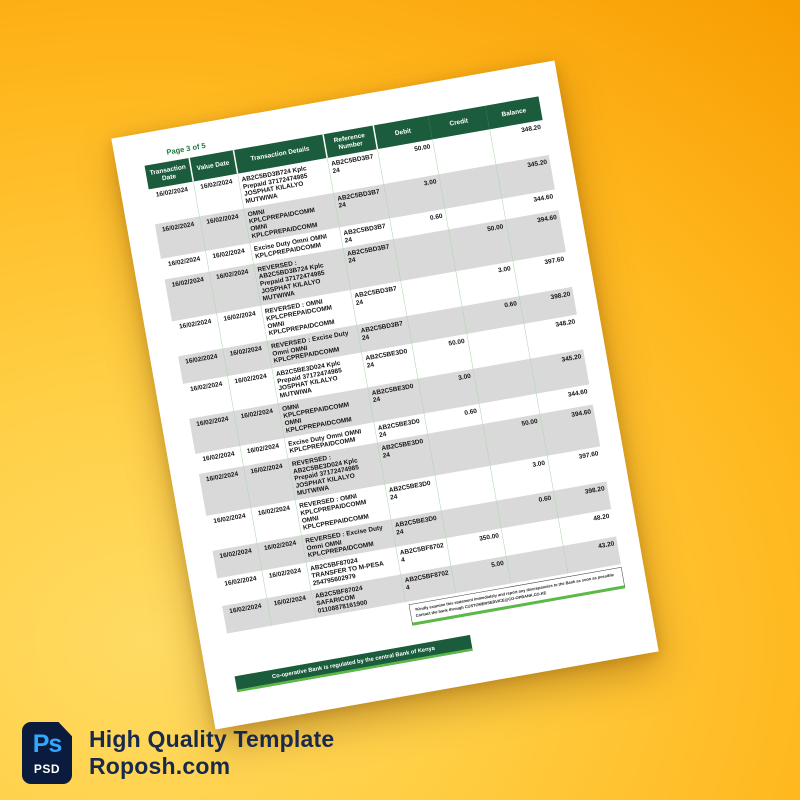 This screenshot has width=800, height=800. Describe the element at coordinates (160, 766) in the screenshot. I see `caption-website: Roposh.com` at that location.